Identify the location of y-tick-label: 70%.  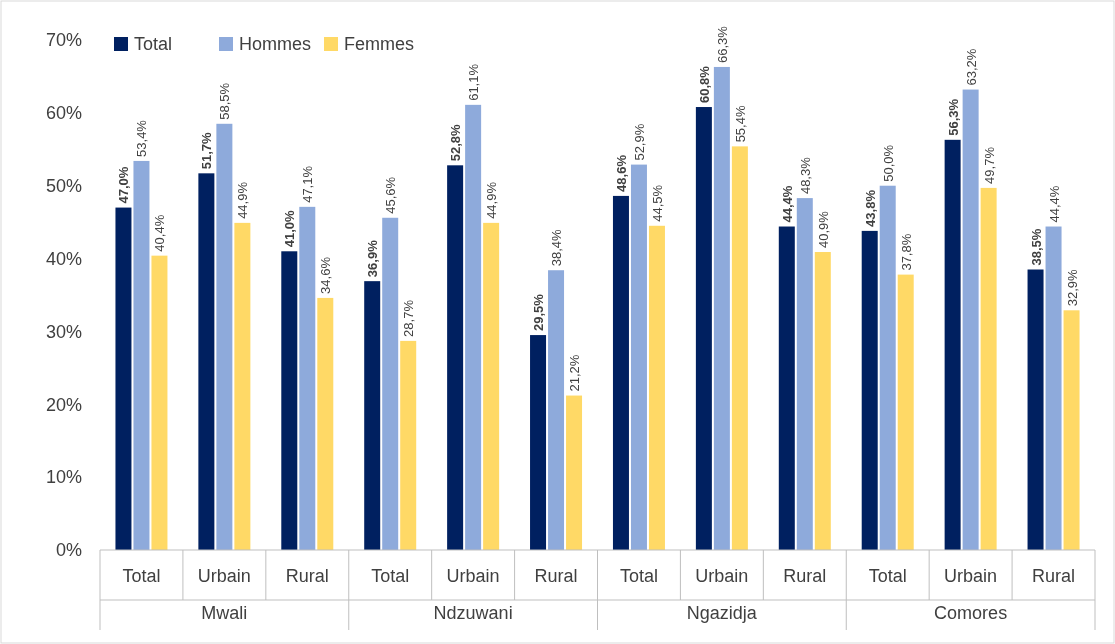
(63, 40).